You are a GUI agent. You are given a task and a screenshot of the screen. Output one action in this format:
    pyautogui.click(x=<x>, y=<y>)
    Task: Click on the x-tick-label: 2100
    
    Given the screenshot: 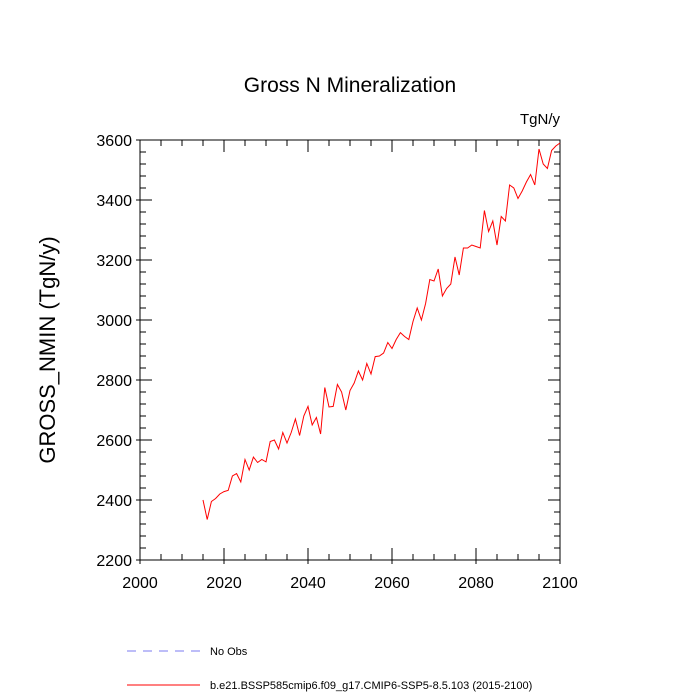 What is the action you would take?
    pyautogui.click(x=560, y=583)
    